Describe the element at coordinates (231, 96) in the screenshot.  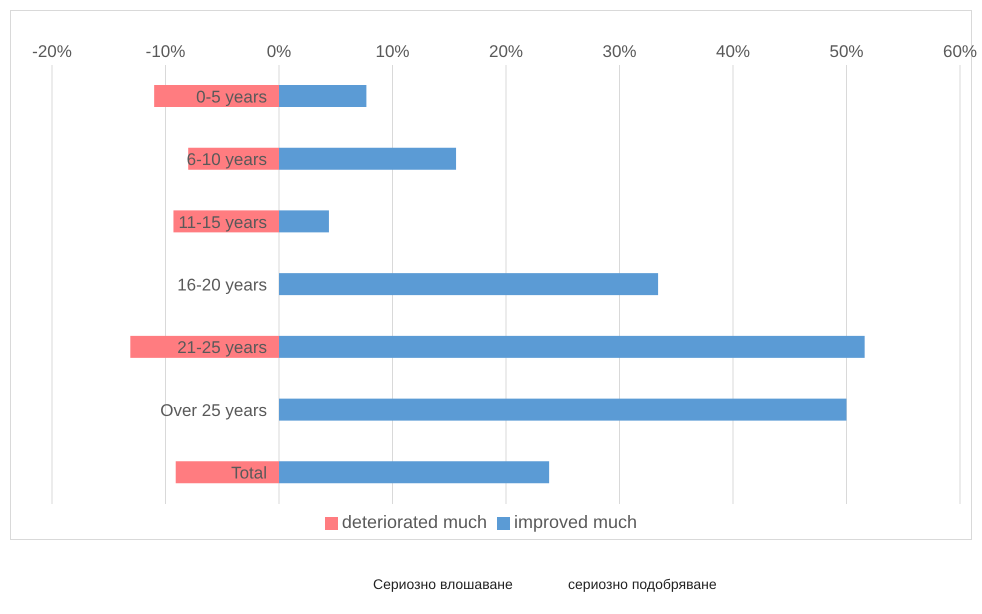
I see `y-tick-label: 0-5 years` at that location.